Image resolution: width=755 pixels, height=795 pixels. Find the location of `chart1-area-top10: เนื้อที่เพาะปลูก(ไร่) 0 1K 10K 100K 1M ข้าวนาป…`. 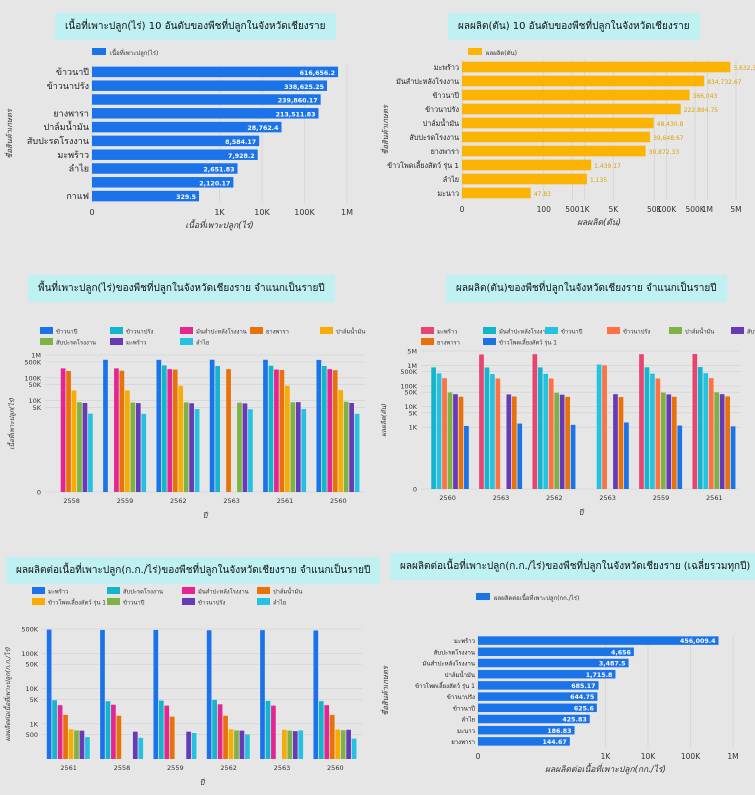

chart1-area-top10: เนื้อที่เพาะปลูก(ไร่) 0 1K 10K 100K 1M ข้าวนาป… is located at coordinates (178, 139).